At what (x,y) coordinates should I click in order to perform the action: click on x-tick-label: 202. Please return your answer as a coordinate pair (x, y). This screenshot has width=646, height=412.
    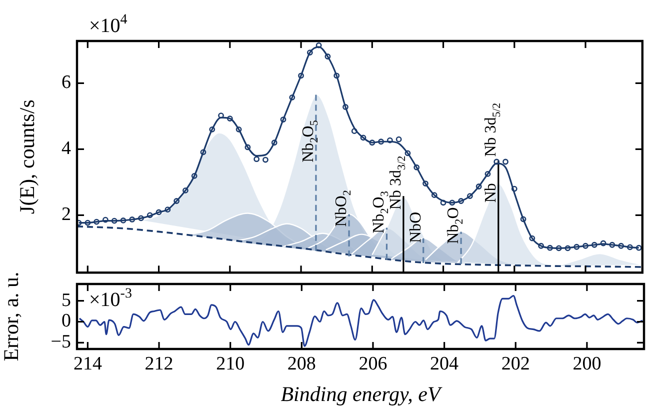
    Looking at the image, I should click on (515, 363).